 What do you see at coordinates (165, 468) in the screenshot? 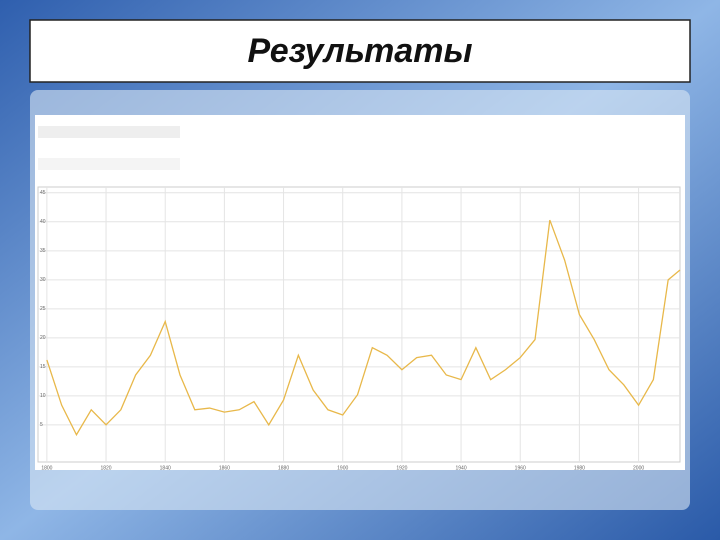
I see `x-tick-label: 1840` at bounding box center [165, 468].